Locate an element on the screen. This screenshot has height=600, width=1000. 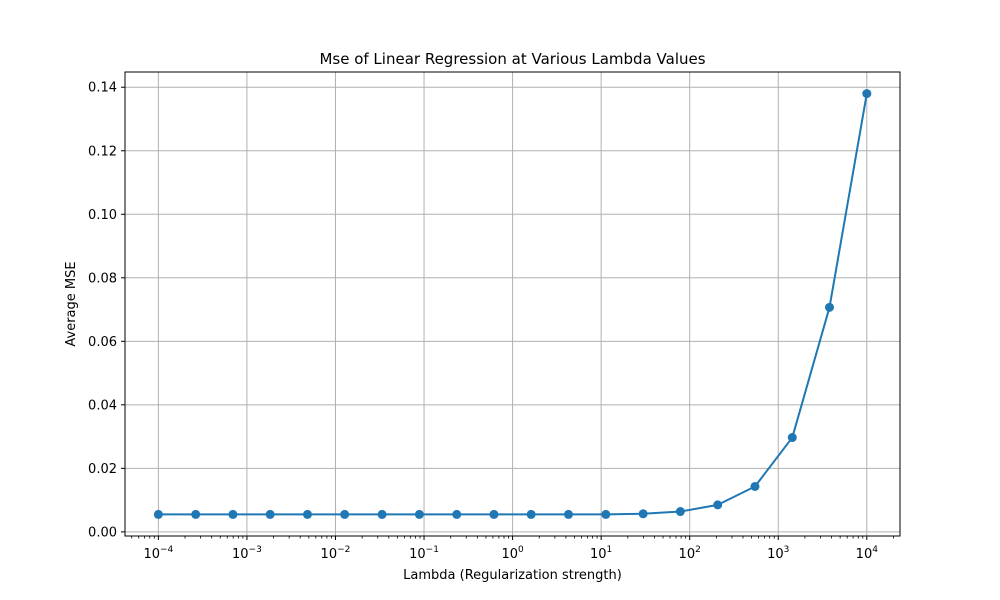
y-tick-label: 0.08 is located at coordinates (102, 278).